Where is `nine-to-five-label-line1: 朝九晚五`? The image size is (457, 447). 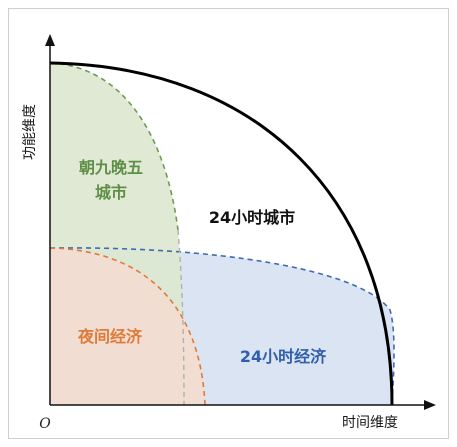 nine-to-five-label-line1: 朝九晚五 is located at coordinates (111, 167).